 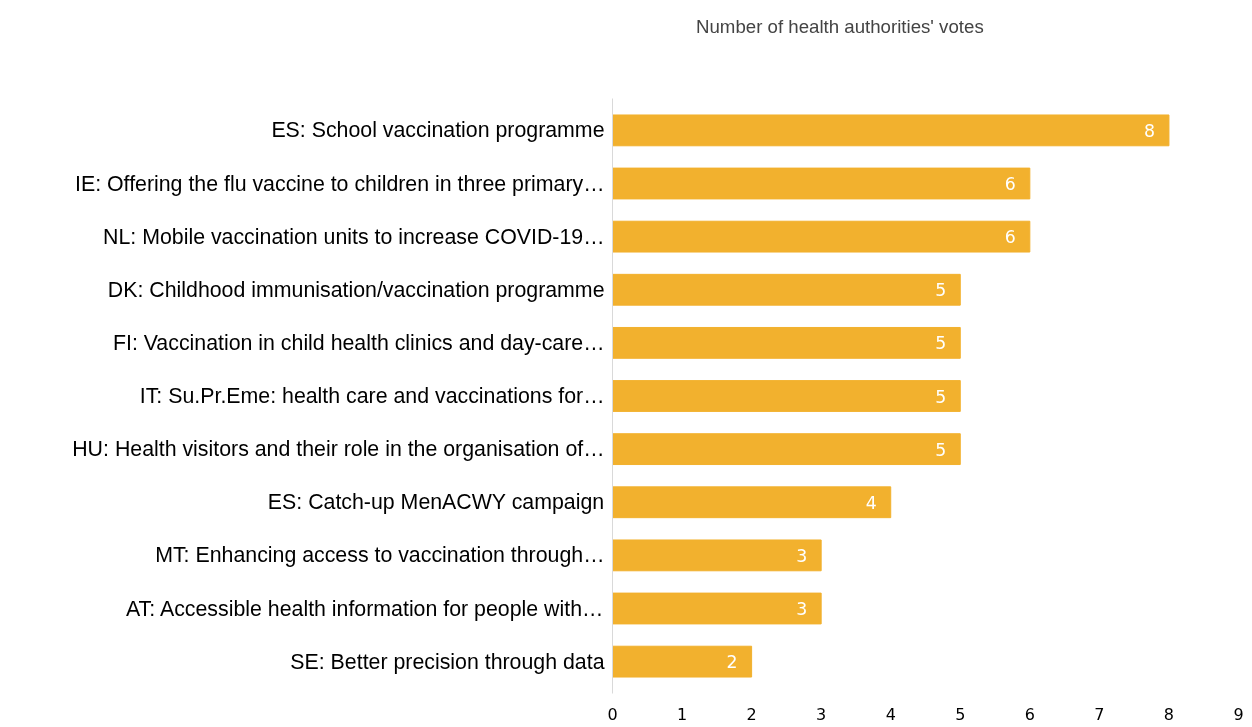 I want to click on x-tick-label: 9, so click(x=1238, y=714).